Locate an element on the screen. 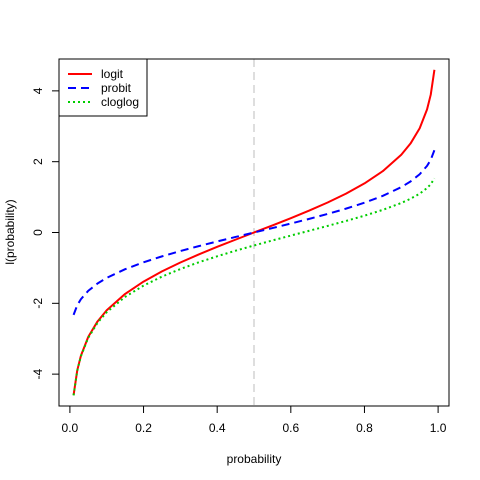  x-tick-label: 1.0 is located at coordinates (438, 428).